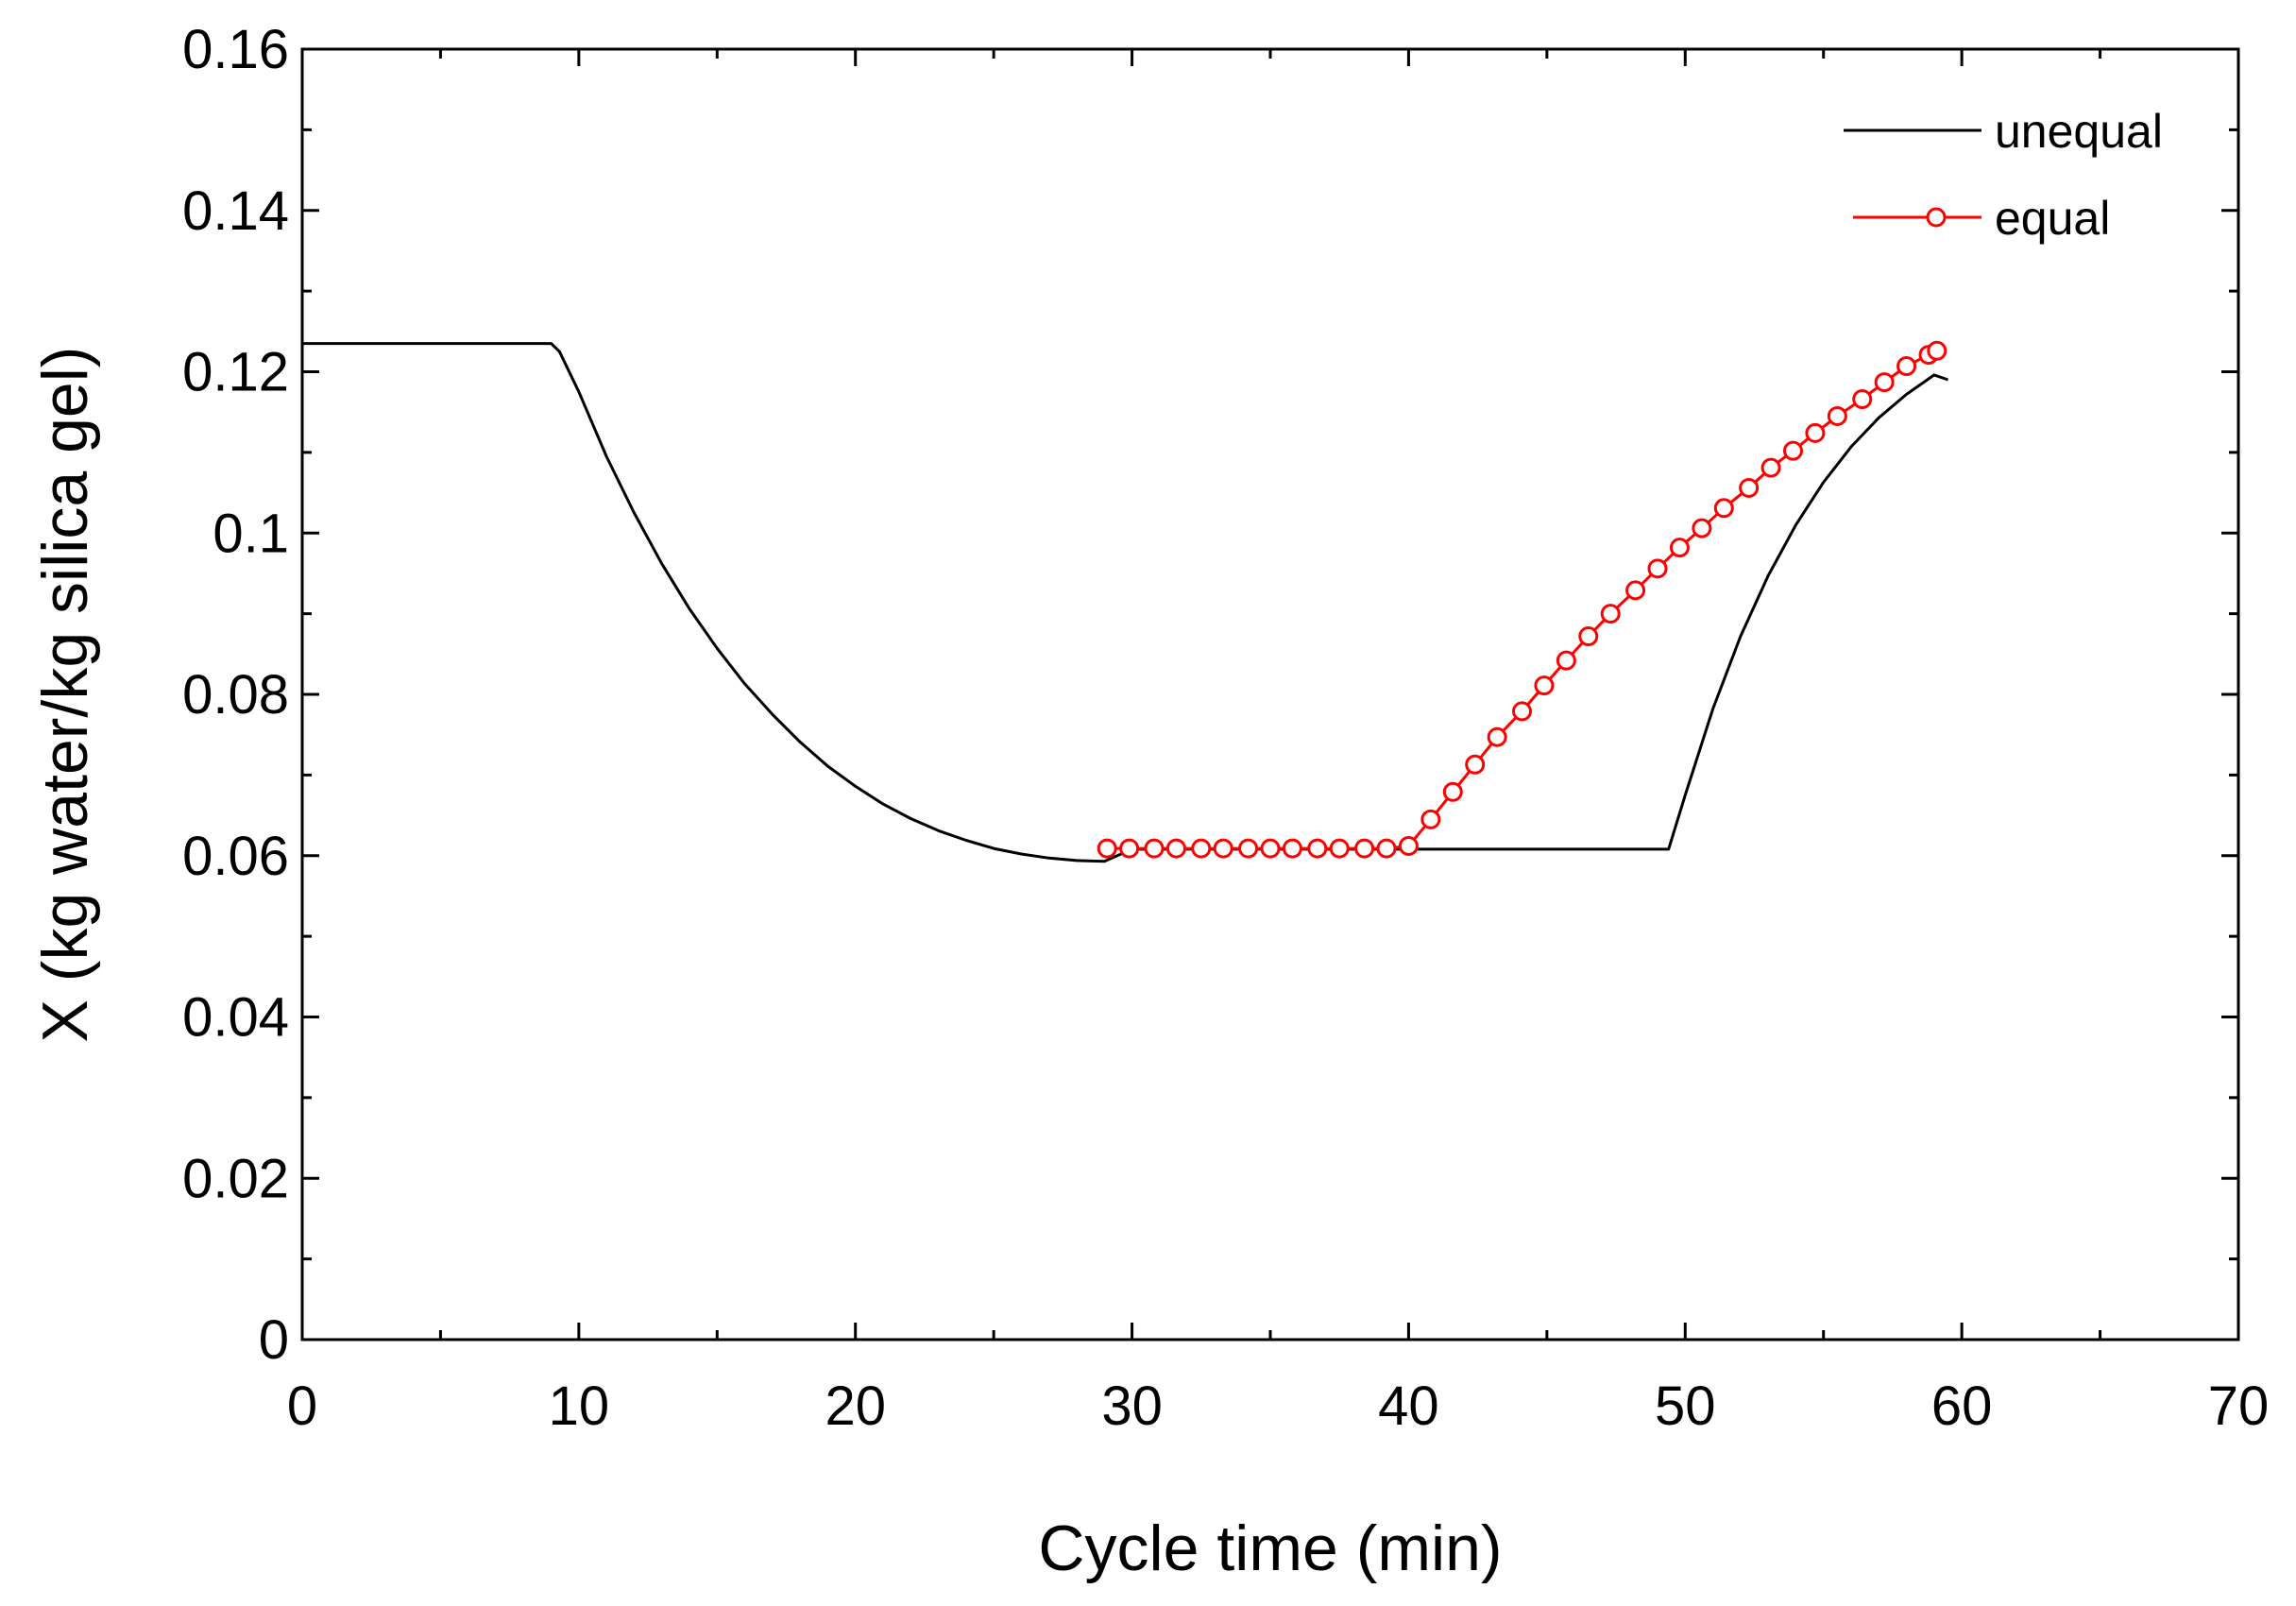 The height and width of the screenshot is (1606, 2296). What do you see at coordinates (2079, 131) in the screenshot?
I see `legend-label-unequal: unequal` at bounding box center [2079, 131].